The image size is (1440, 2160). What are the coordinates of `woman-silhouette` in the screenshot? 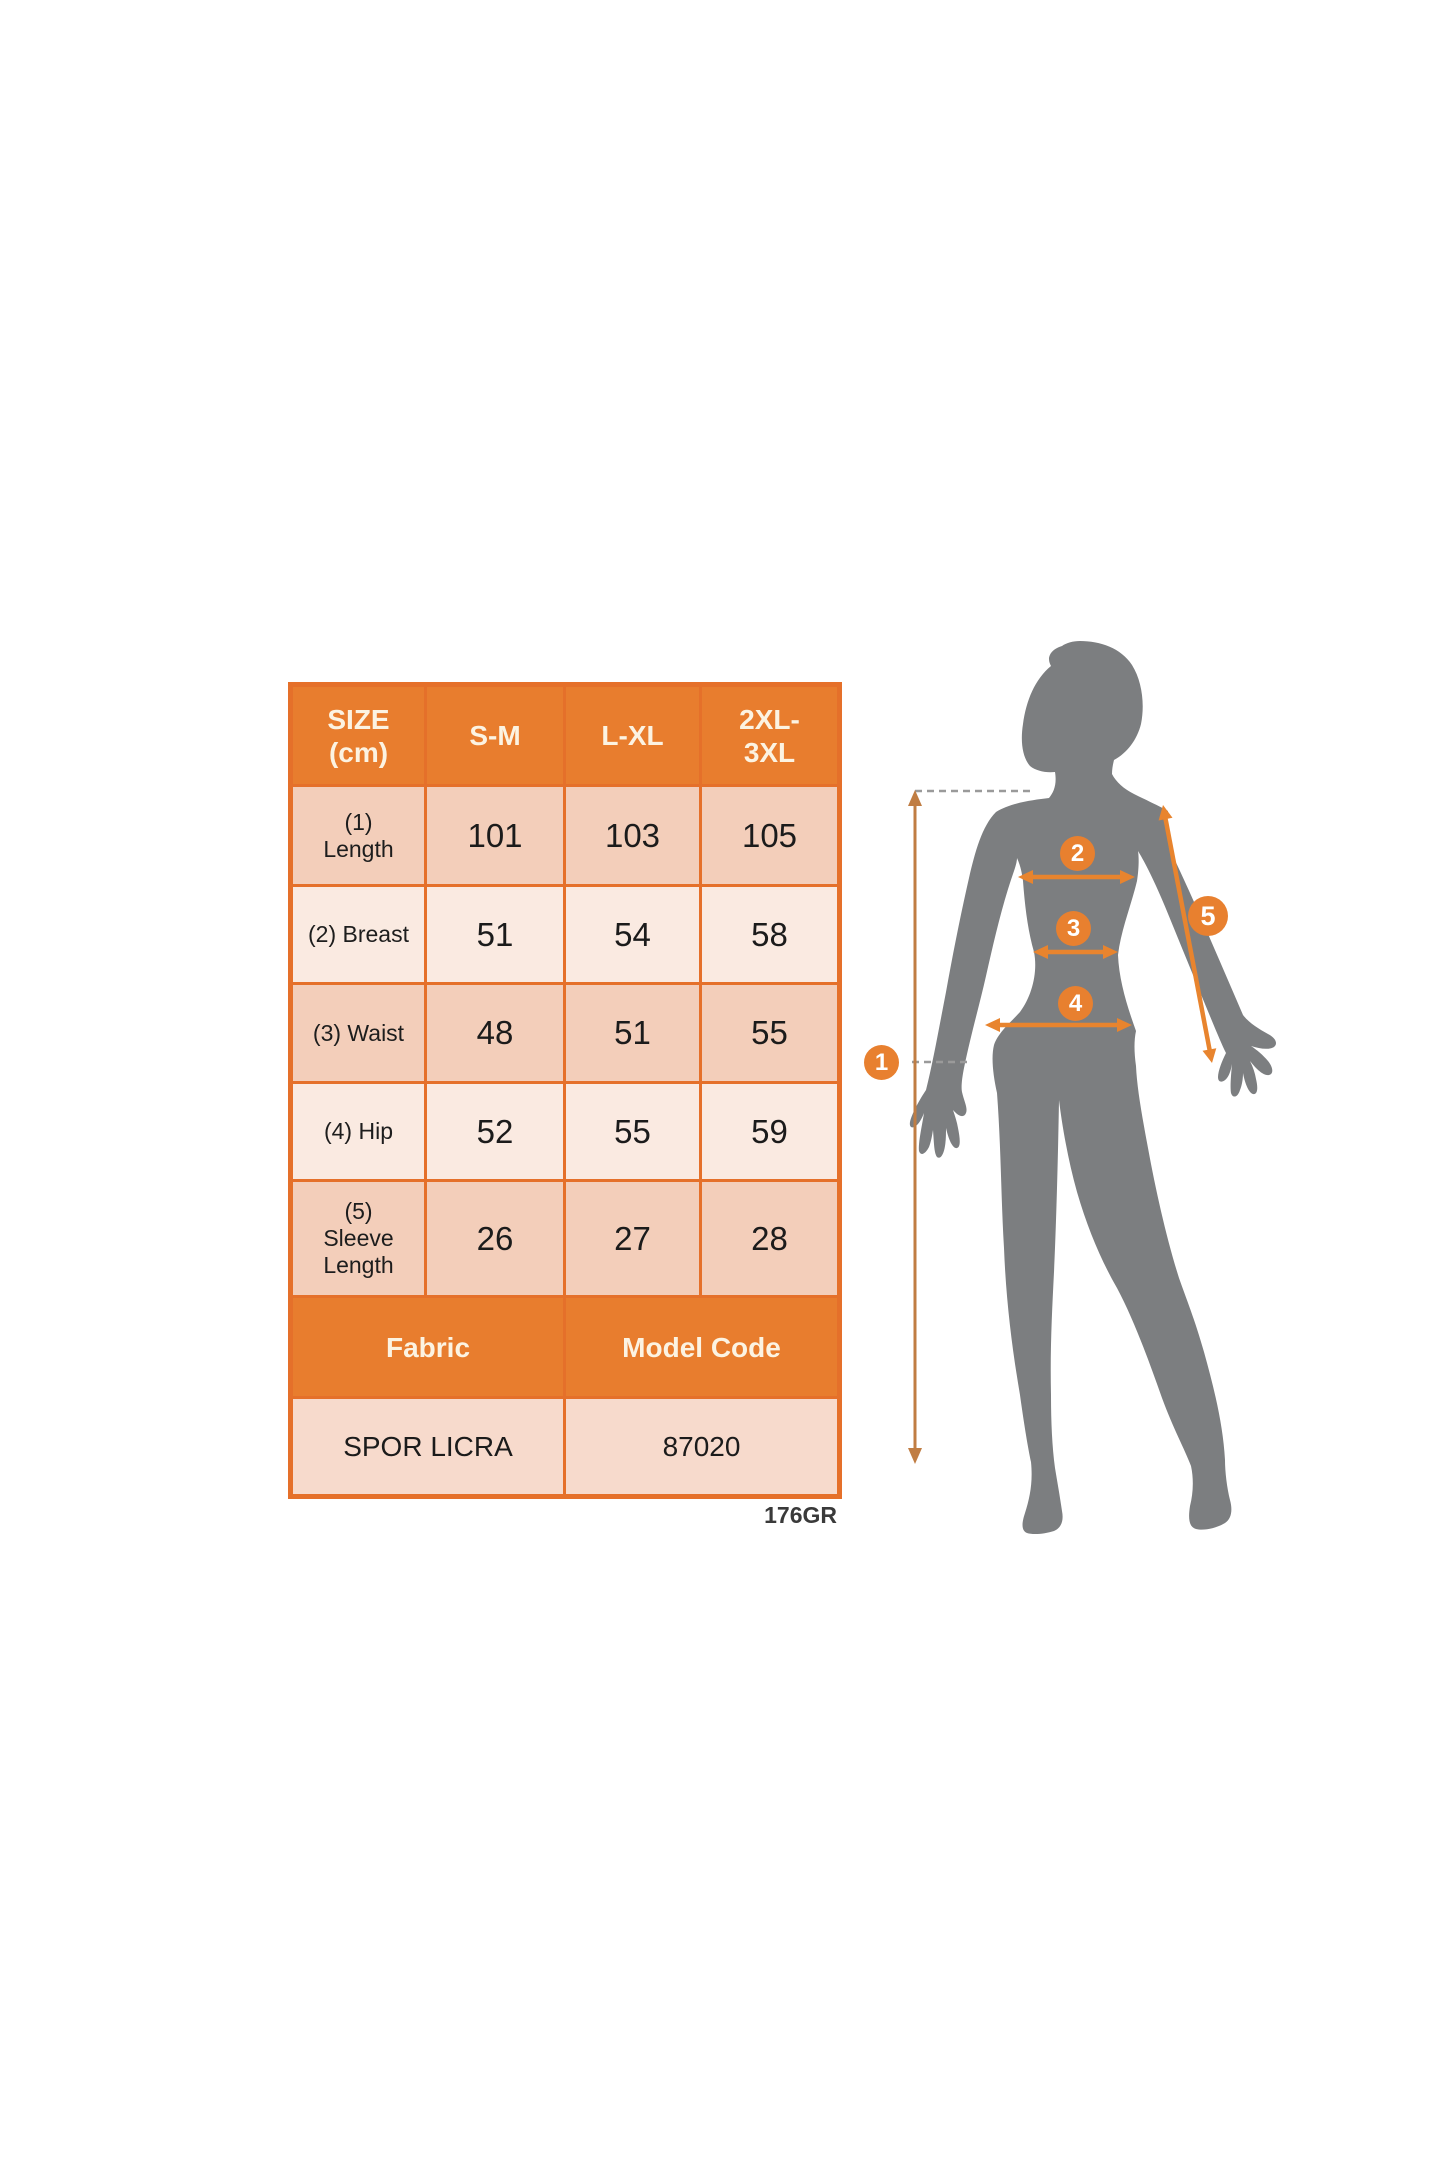 It's located at (1092, 1088).